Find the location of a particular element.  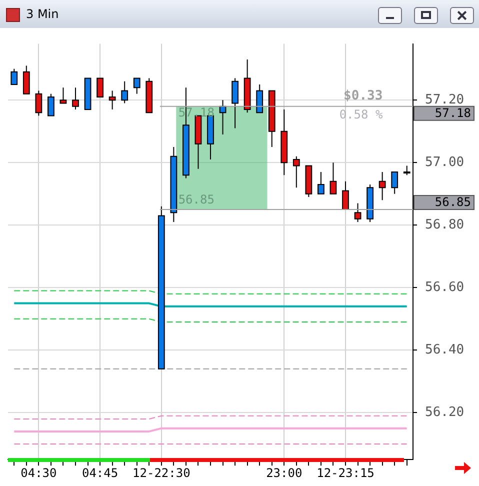

x-tick-label: 12-23:15 is located at coordinates (345, 473).